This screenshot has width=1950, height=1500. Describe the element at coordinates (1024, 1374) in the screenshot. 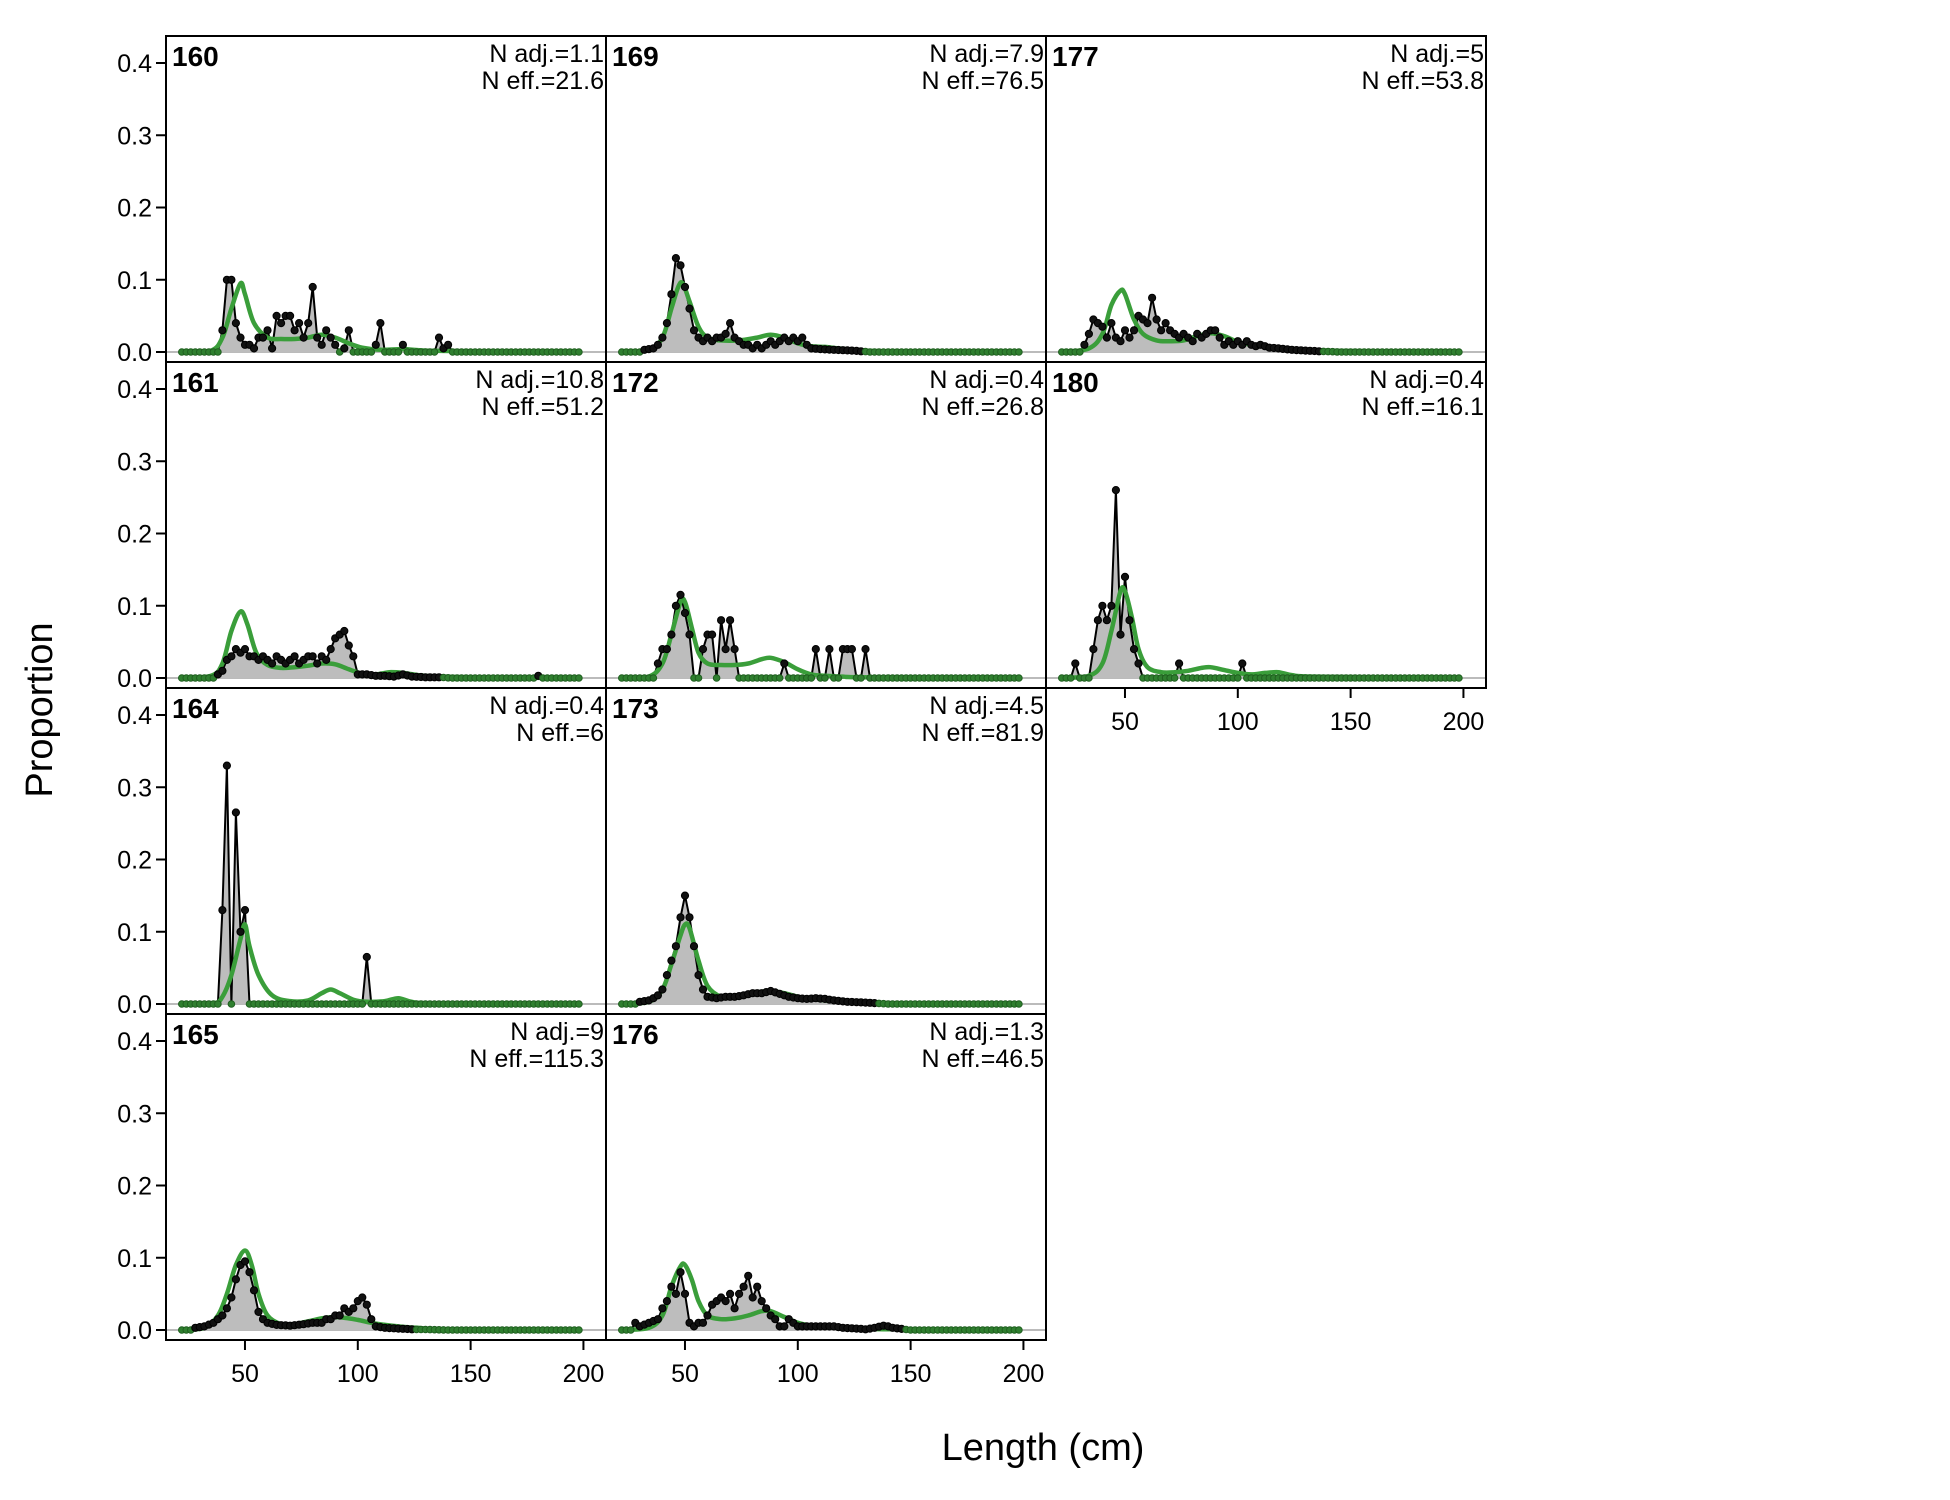

I see `x-tick-label: 200` at that location.